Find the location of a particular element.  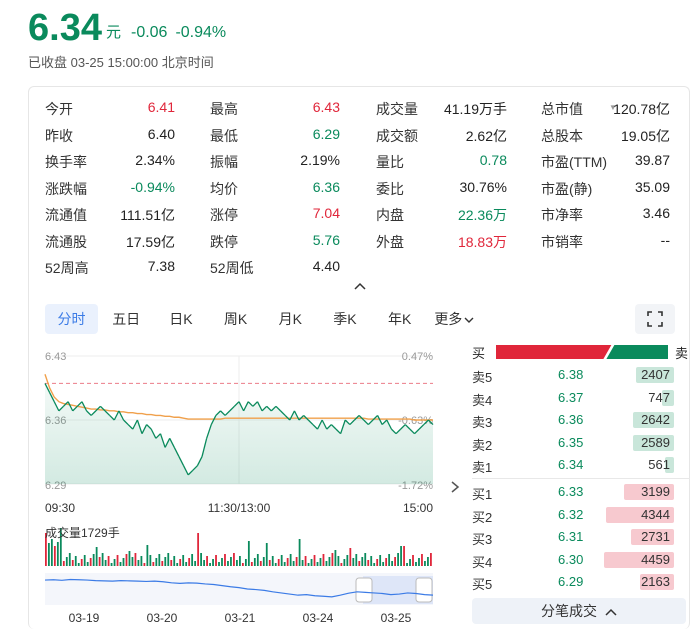

tab-2: 日K is located at coordinates (180, 319).